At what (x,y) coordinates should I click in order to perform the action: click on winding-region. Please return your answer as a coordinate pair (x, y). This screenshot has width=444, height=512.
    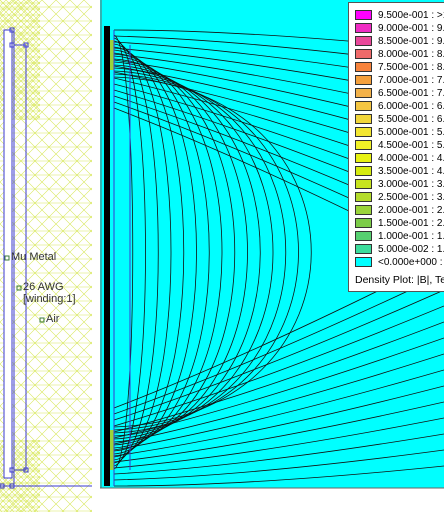
    Looking at the image, I should click on (8, 254).